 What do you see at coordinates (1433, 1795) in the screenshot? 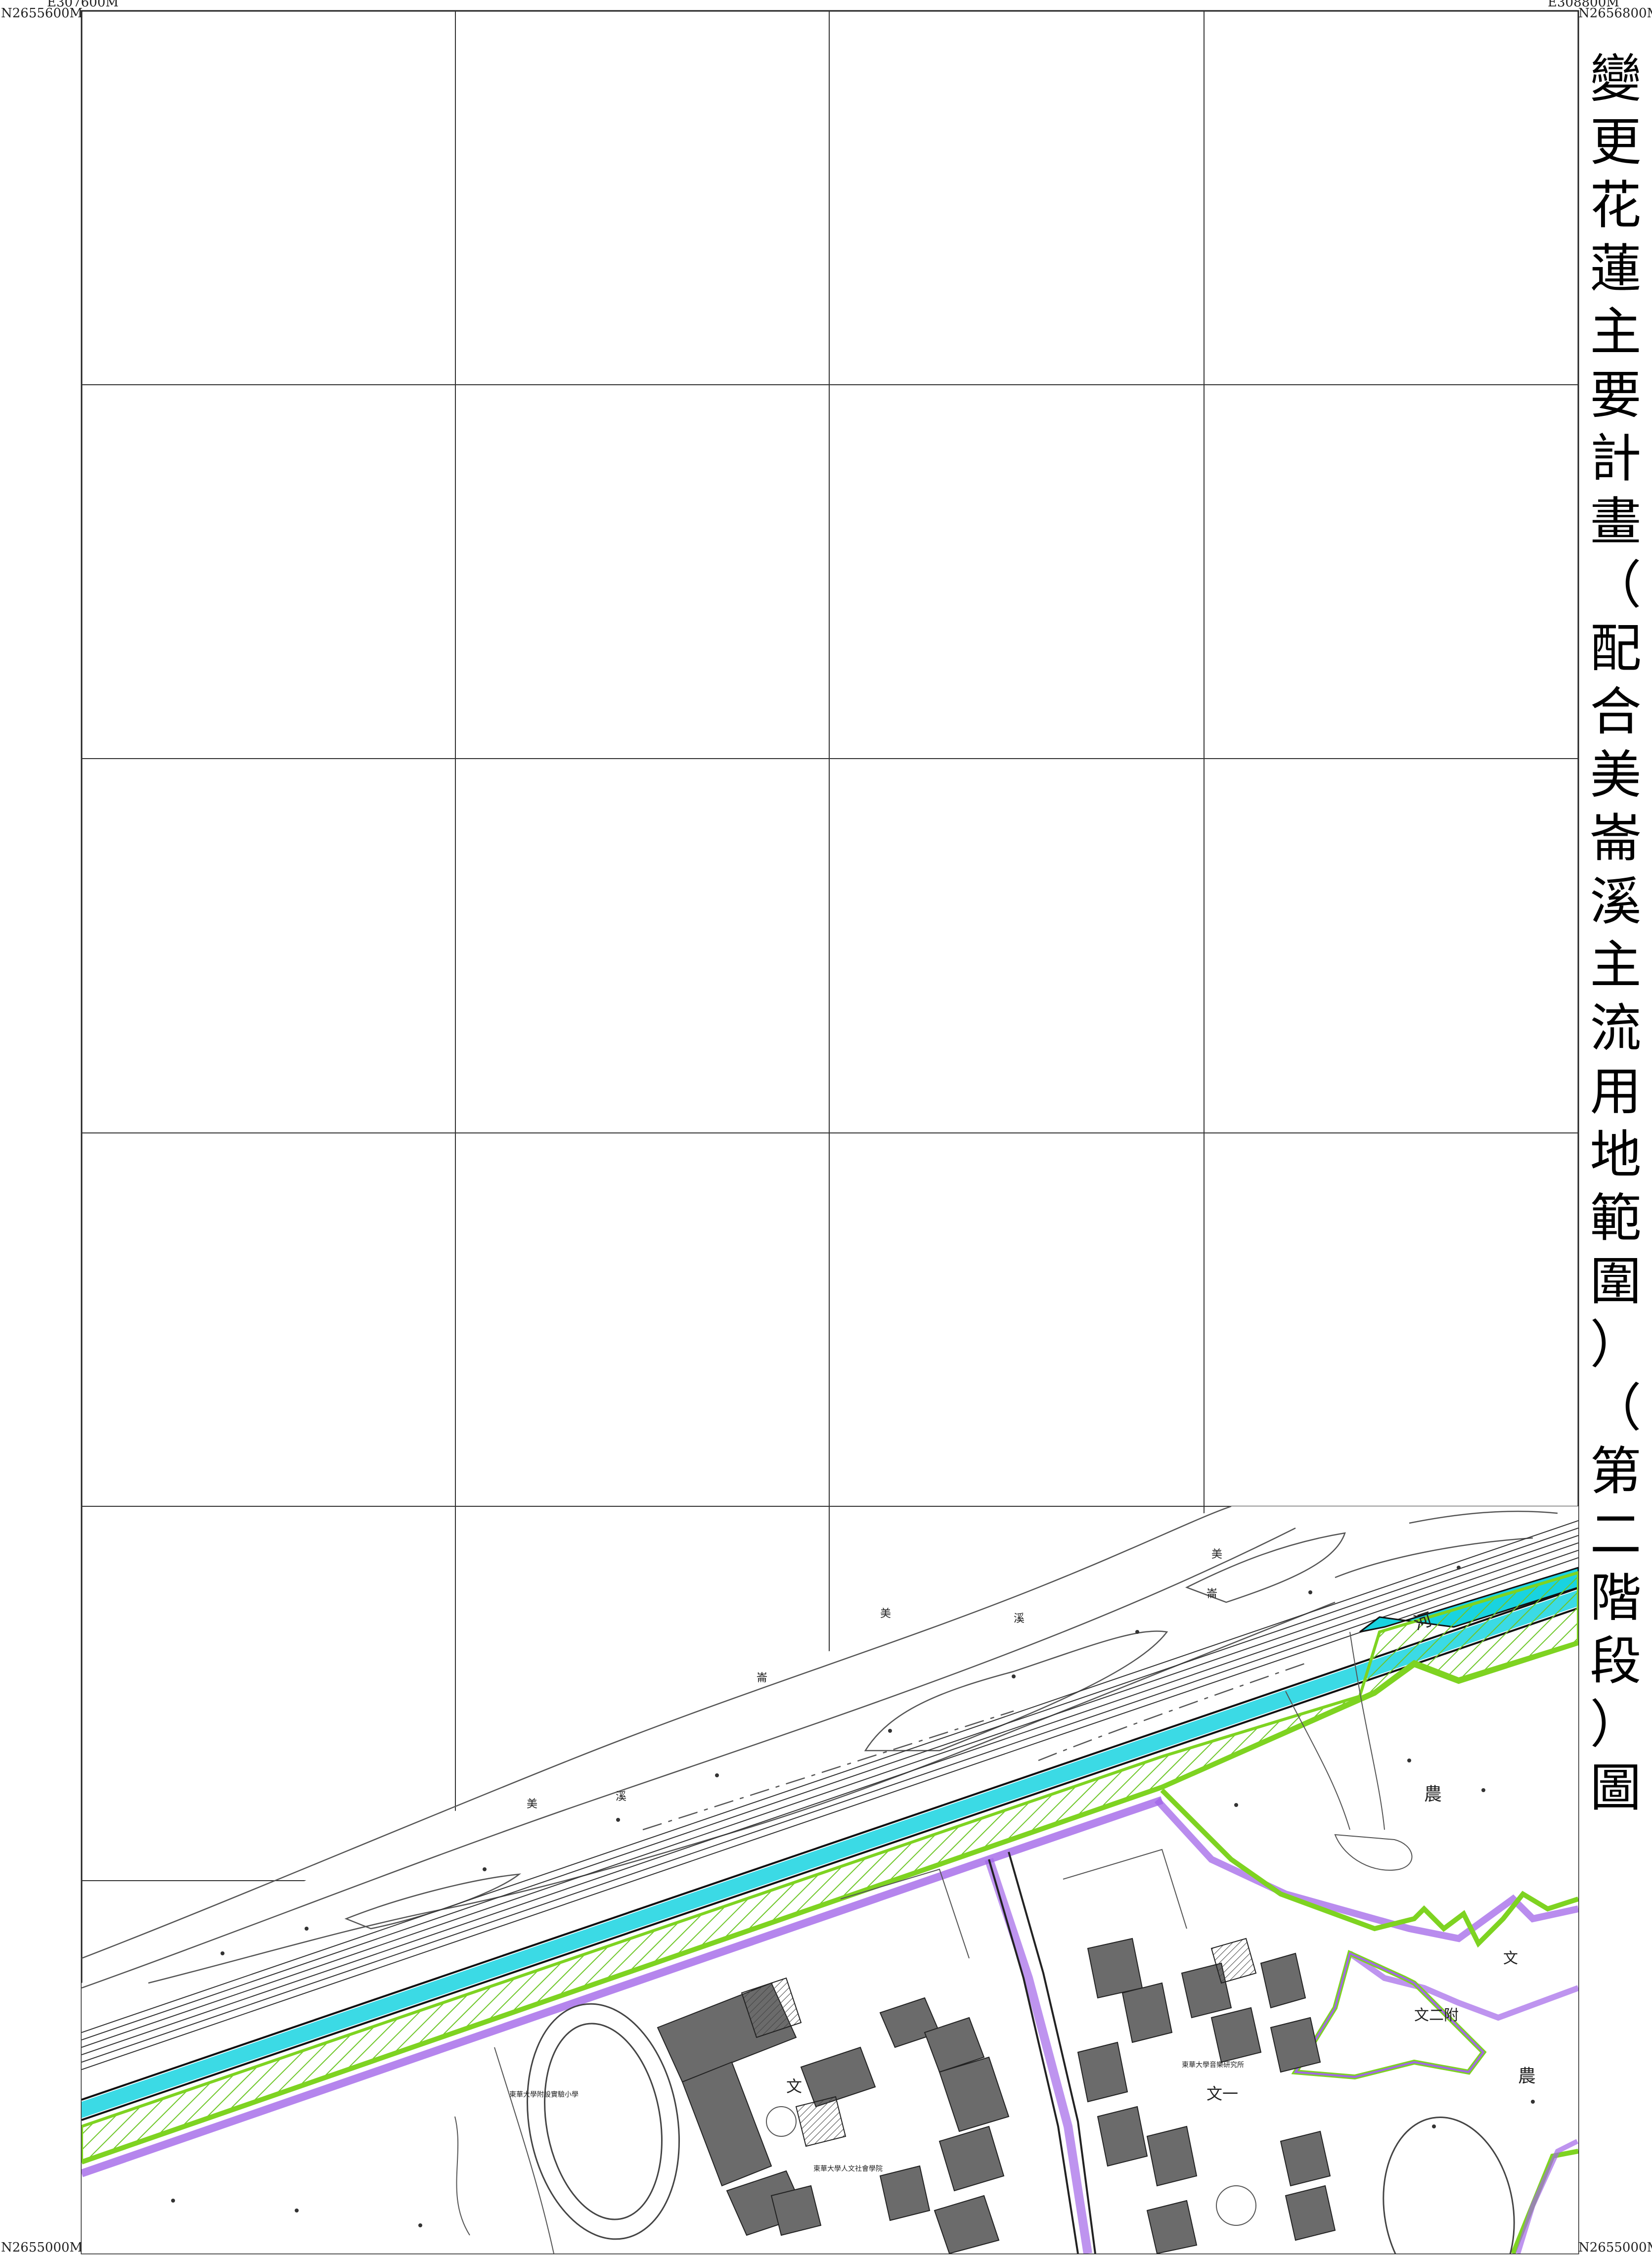
I see `zone-label-farm-1: 農` at bounding box center [1433, 1795].